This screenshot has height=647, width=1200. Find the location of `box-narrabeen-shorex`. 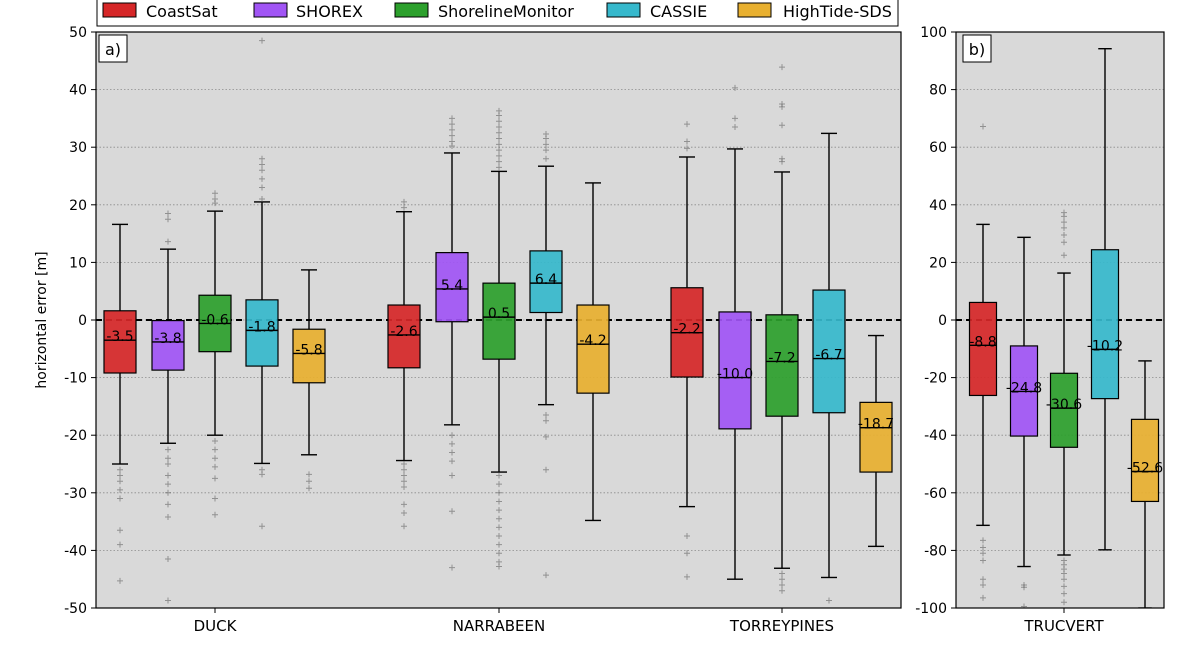

box-narrabeen-shorex is located at coordinates (452, 343).